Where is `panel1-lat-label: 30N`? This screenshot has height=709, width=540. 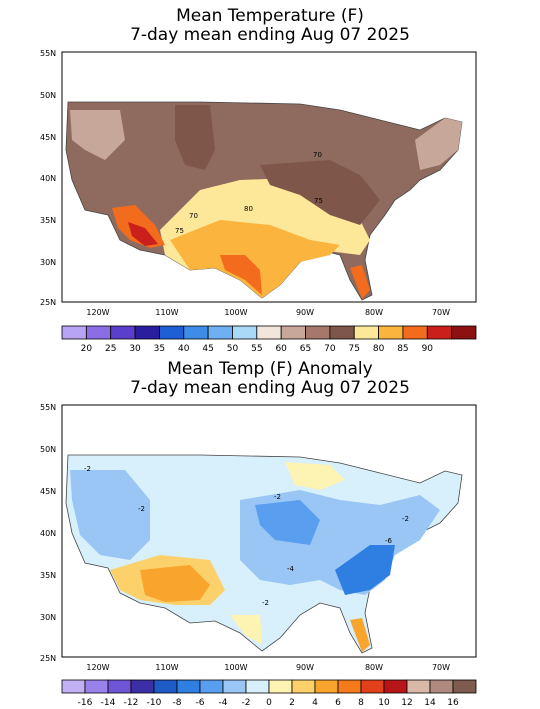 panel1-lat-label: 30N is located at coordinates (48, 262).